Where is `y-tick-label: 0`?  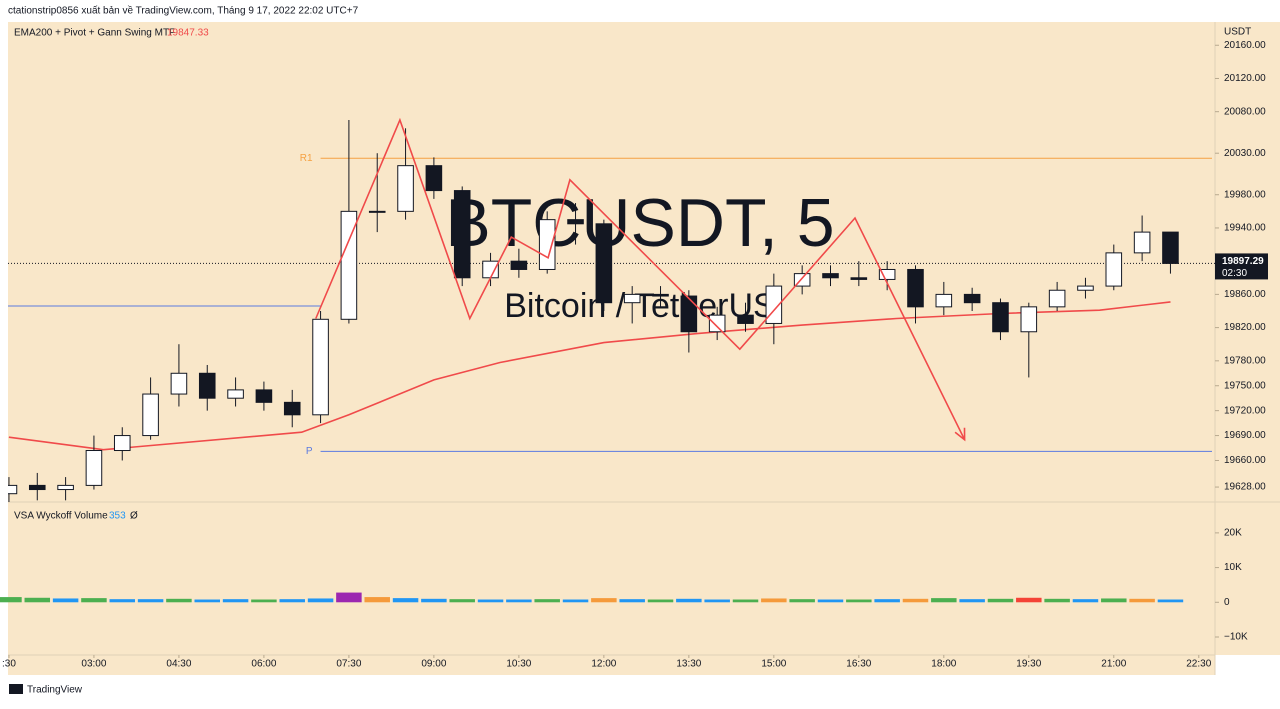 y-tick-label: 0 is located at coordinates (1227, 602).